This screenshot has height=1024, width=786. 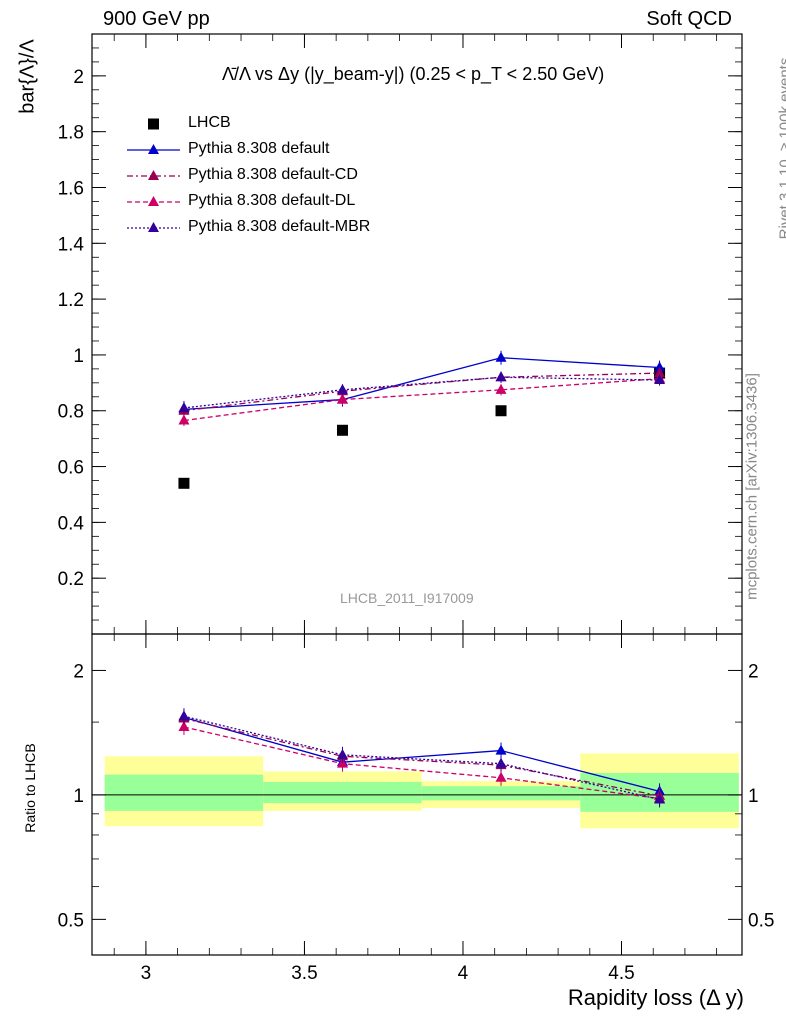 I want to click on xtick-label: 4, so click(x=463, y=973).